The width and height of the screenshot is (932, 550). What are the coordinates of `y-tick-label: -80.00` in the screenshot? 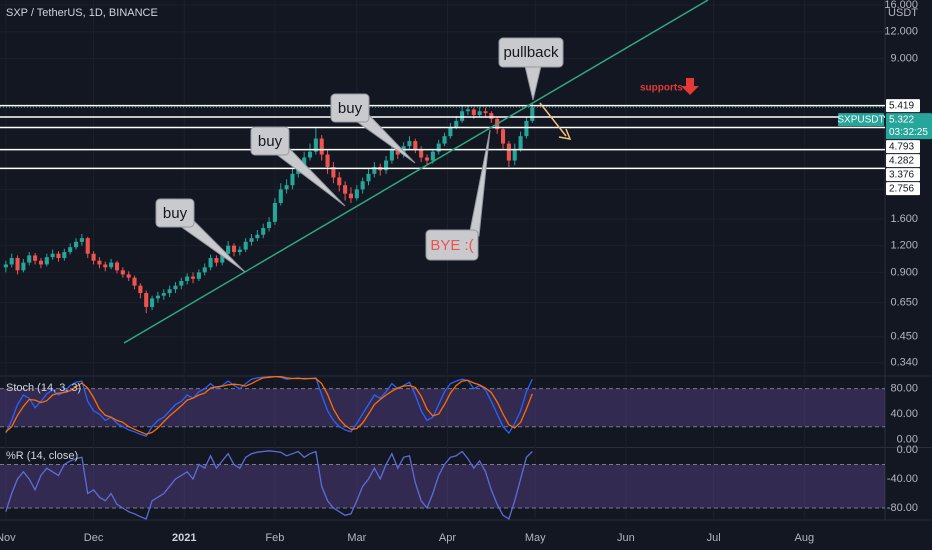 It's located at (902, 508).